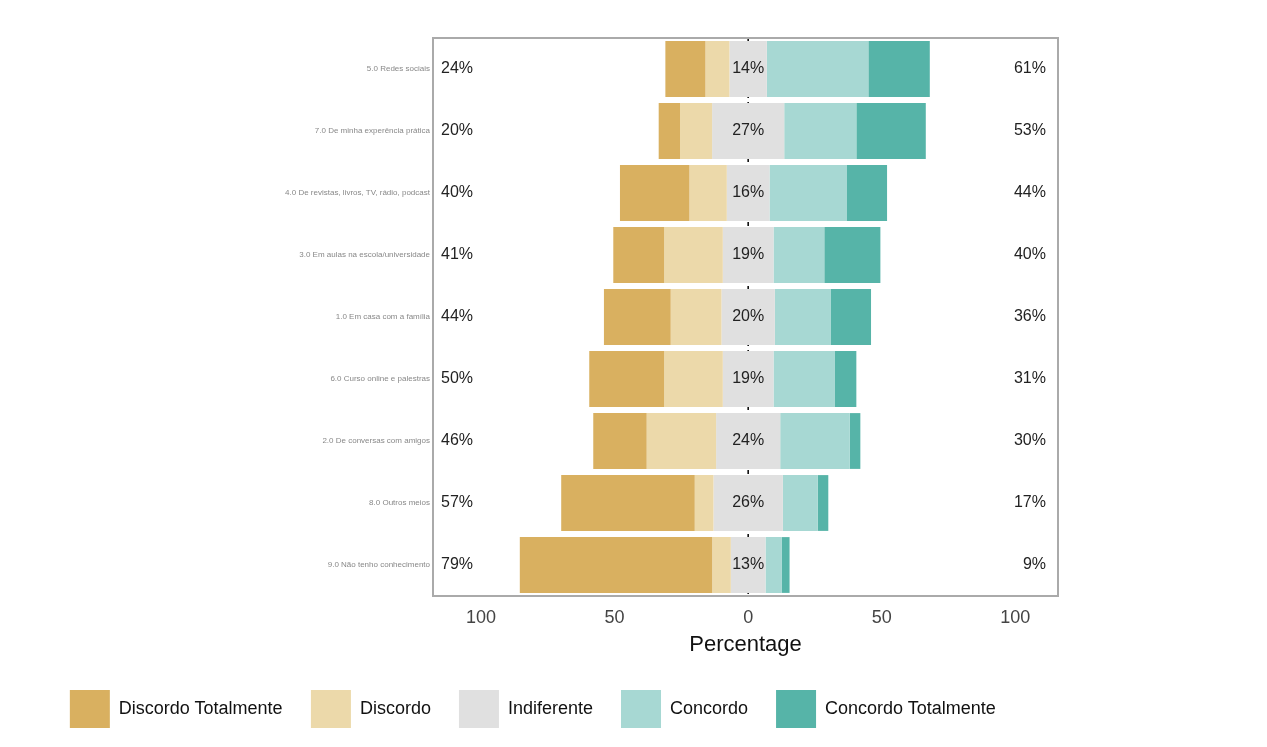 The width and height of the screenshot is (1267, 747). Describe the element at coordinates (457, 440) in the screenshot. I see `annotation: 46%` at that location.